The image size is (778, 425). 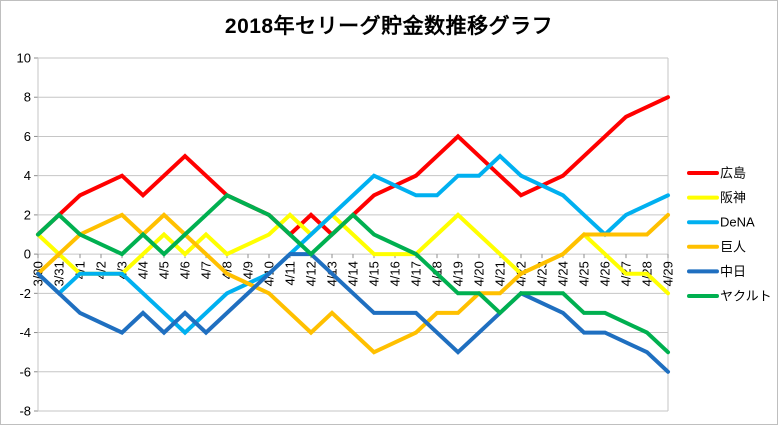 I want to click on x-tick-label: 4/29, so click(x=668, y=273).